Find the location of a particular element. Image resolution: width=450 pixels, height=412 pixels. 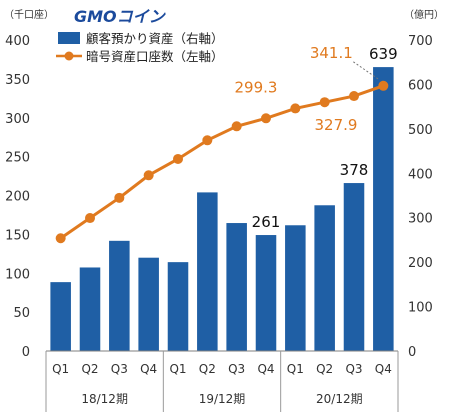

left-axis: 0 50 100 150 200 250 300 350 400 is located at coordinates (17, 197).